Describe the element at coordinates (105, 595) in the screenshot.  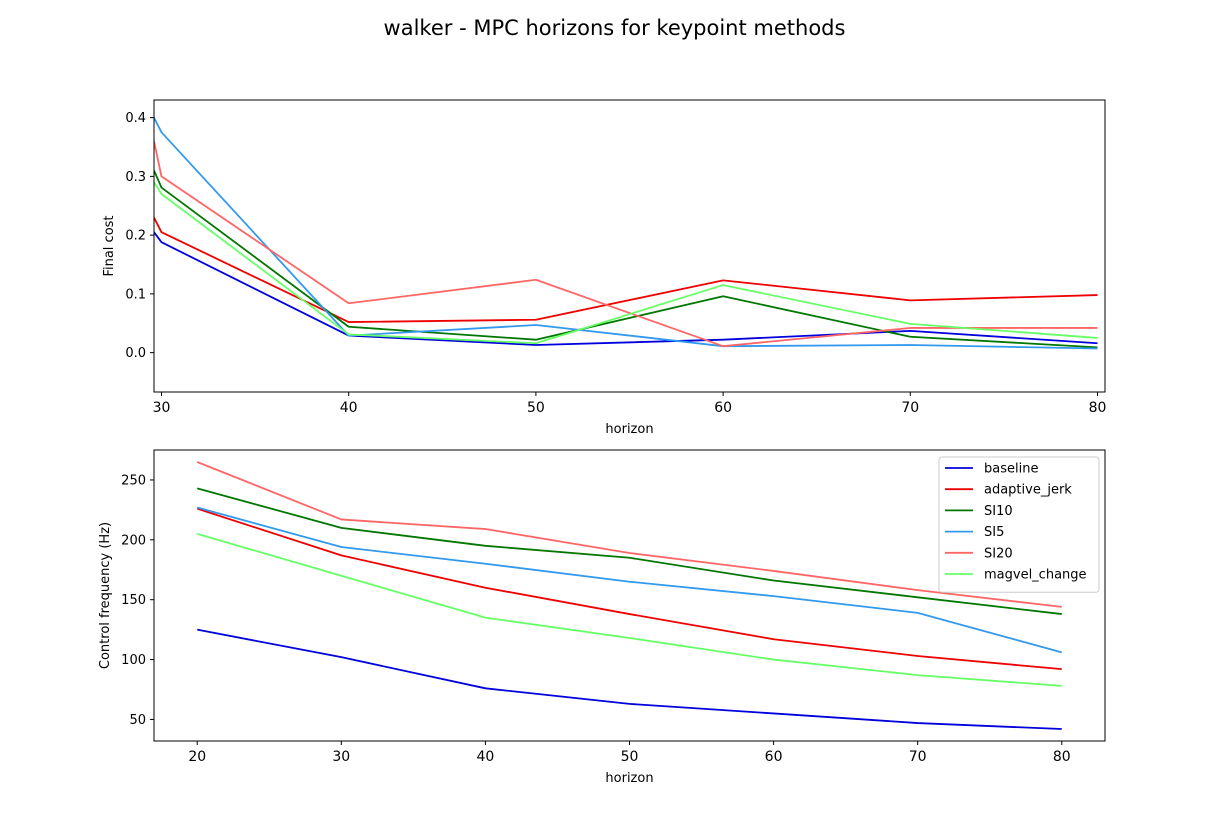
I see `y-axis-label: Control frequency (Hz)` at that location.